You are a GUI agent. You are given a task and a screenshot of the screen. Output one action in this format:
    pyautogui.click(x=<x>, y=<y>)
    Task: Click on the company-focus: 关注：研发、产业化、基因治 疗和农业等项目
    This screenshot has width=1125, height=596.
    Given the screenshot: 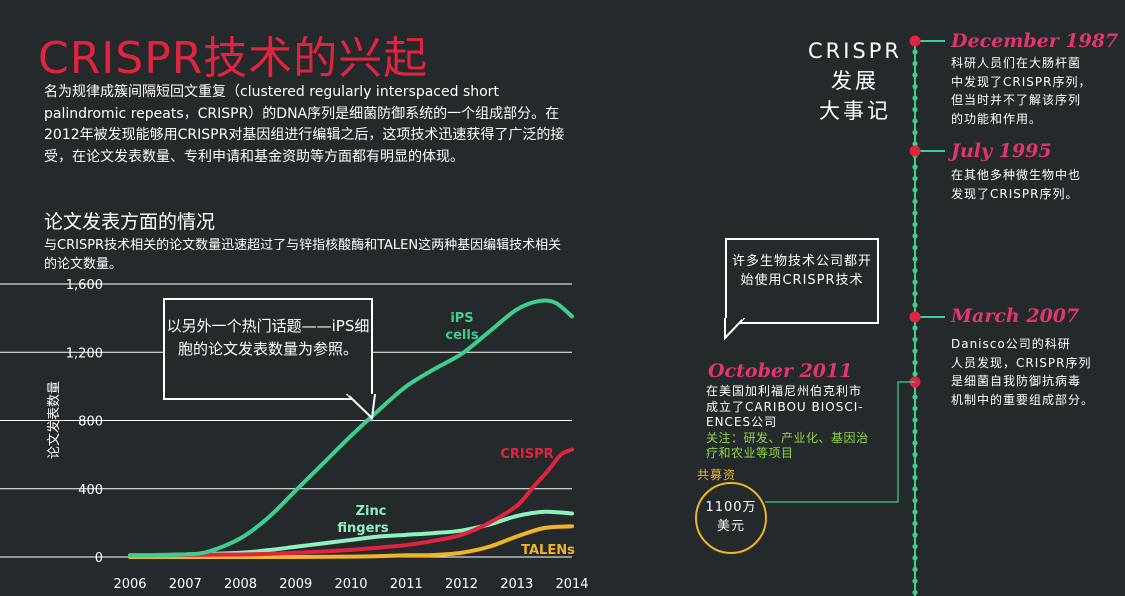 What is the action you would take?
    pyautogui.click(x=787, y=446)
    